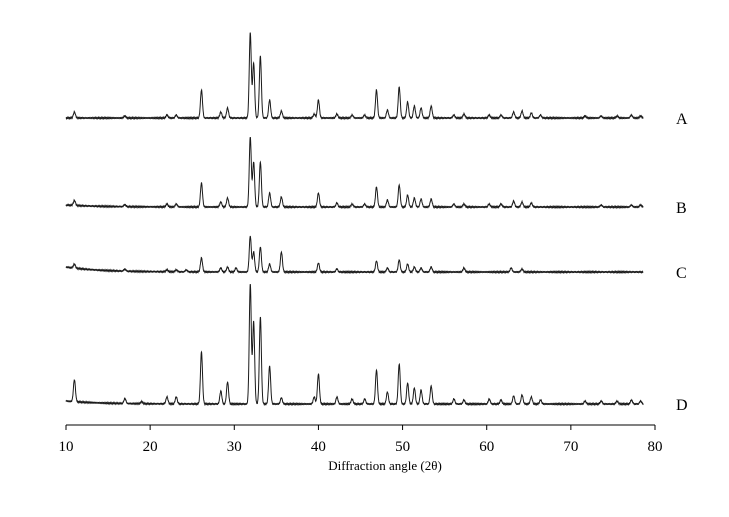 The height and width of the screenshot is (517, 729). I want to click on series-label-d: D, so click(682, 405).